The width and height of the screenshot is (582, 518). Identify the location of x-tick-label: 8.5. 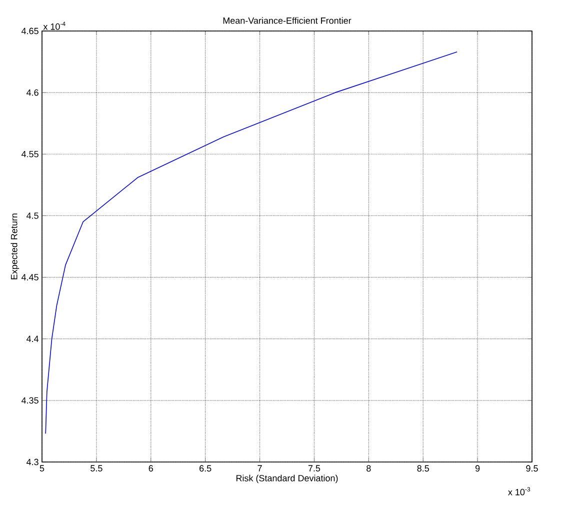
(423, 468).